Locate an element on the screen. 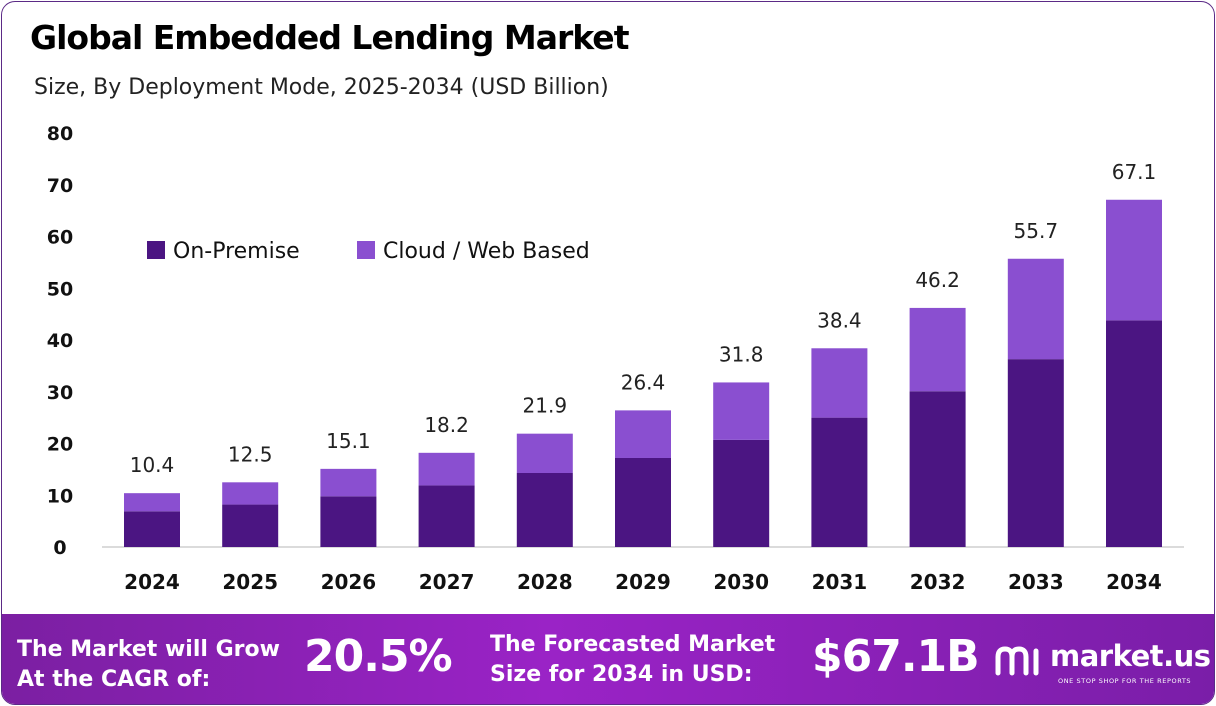 This screenshot has height=706, width=1216. data-label-total-2024: 10.4 is located at coordinates (152, 465).